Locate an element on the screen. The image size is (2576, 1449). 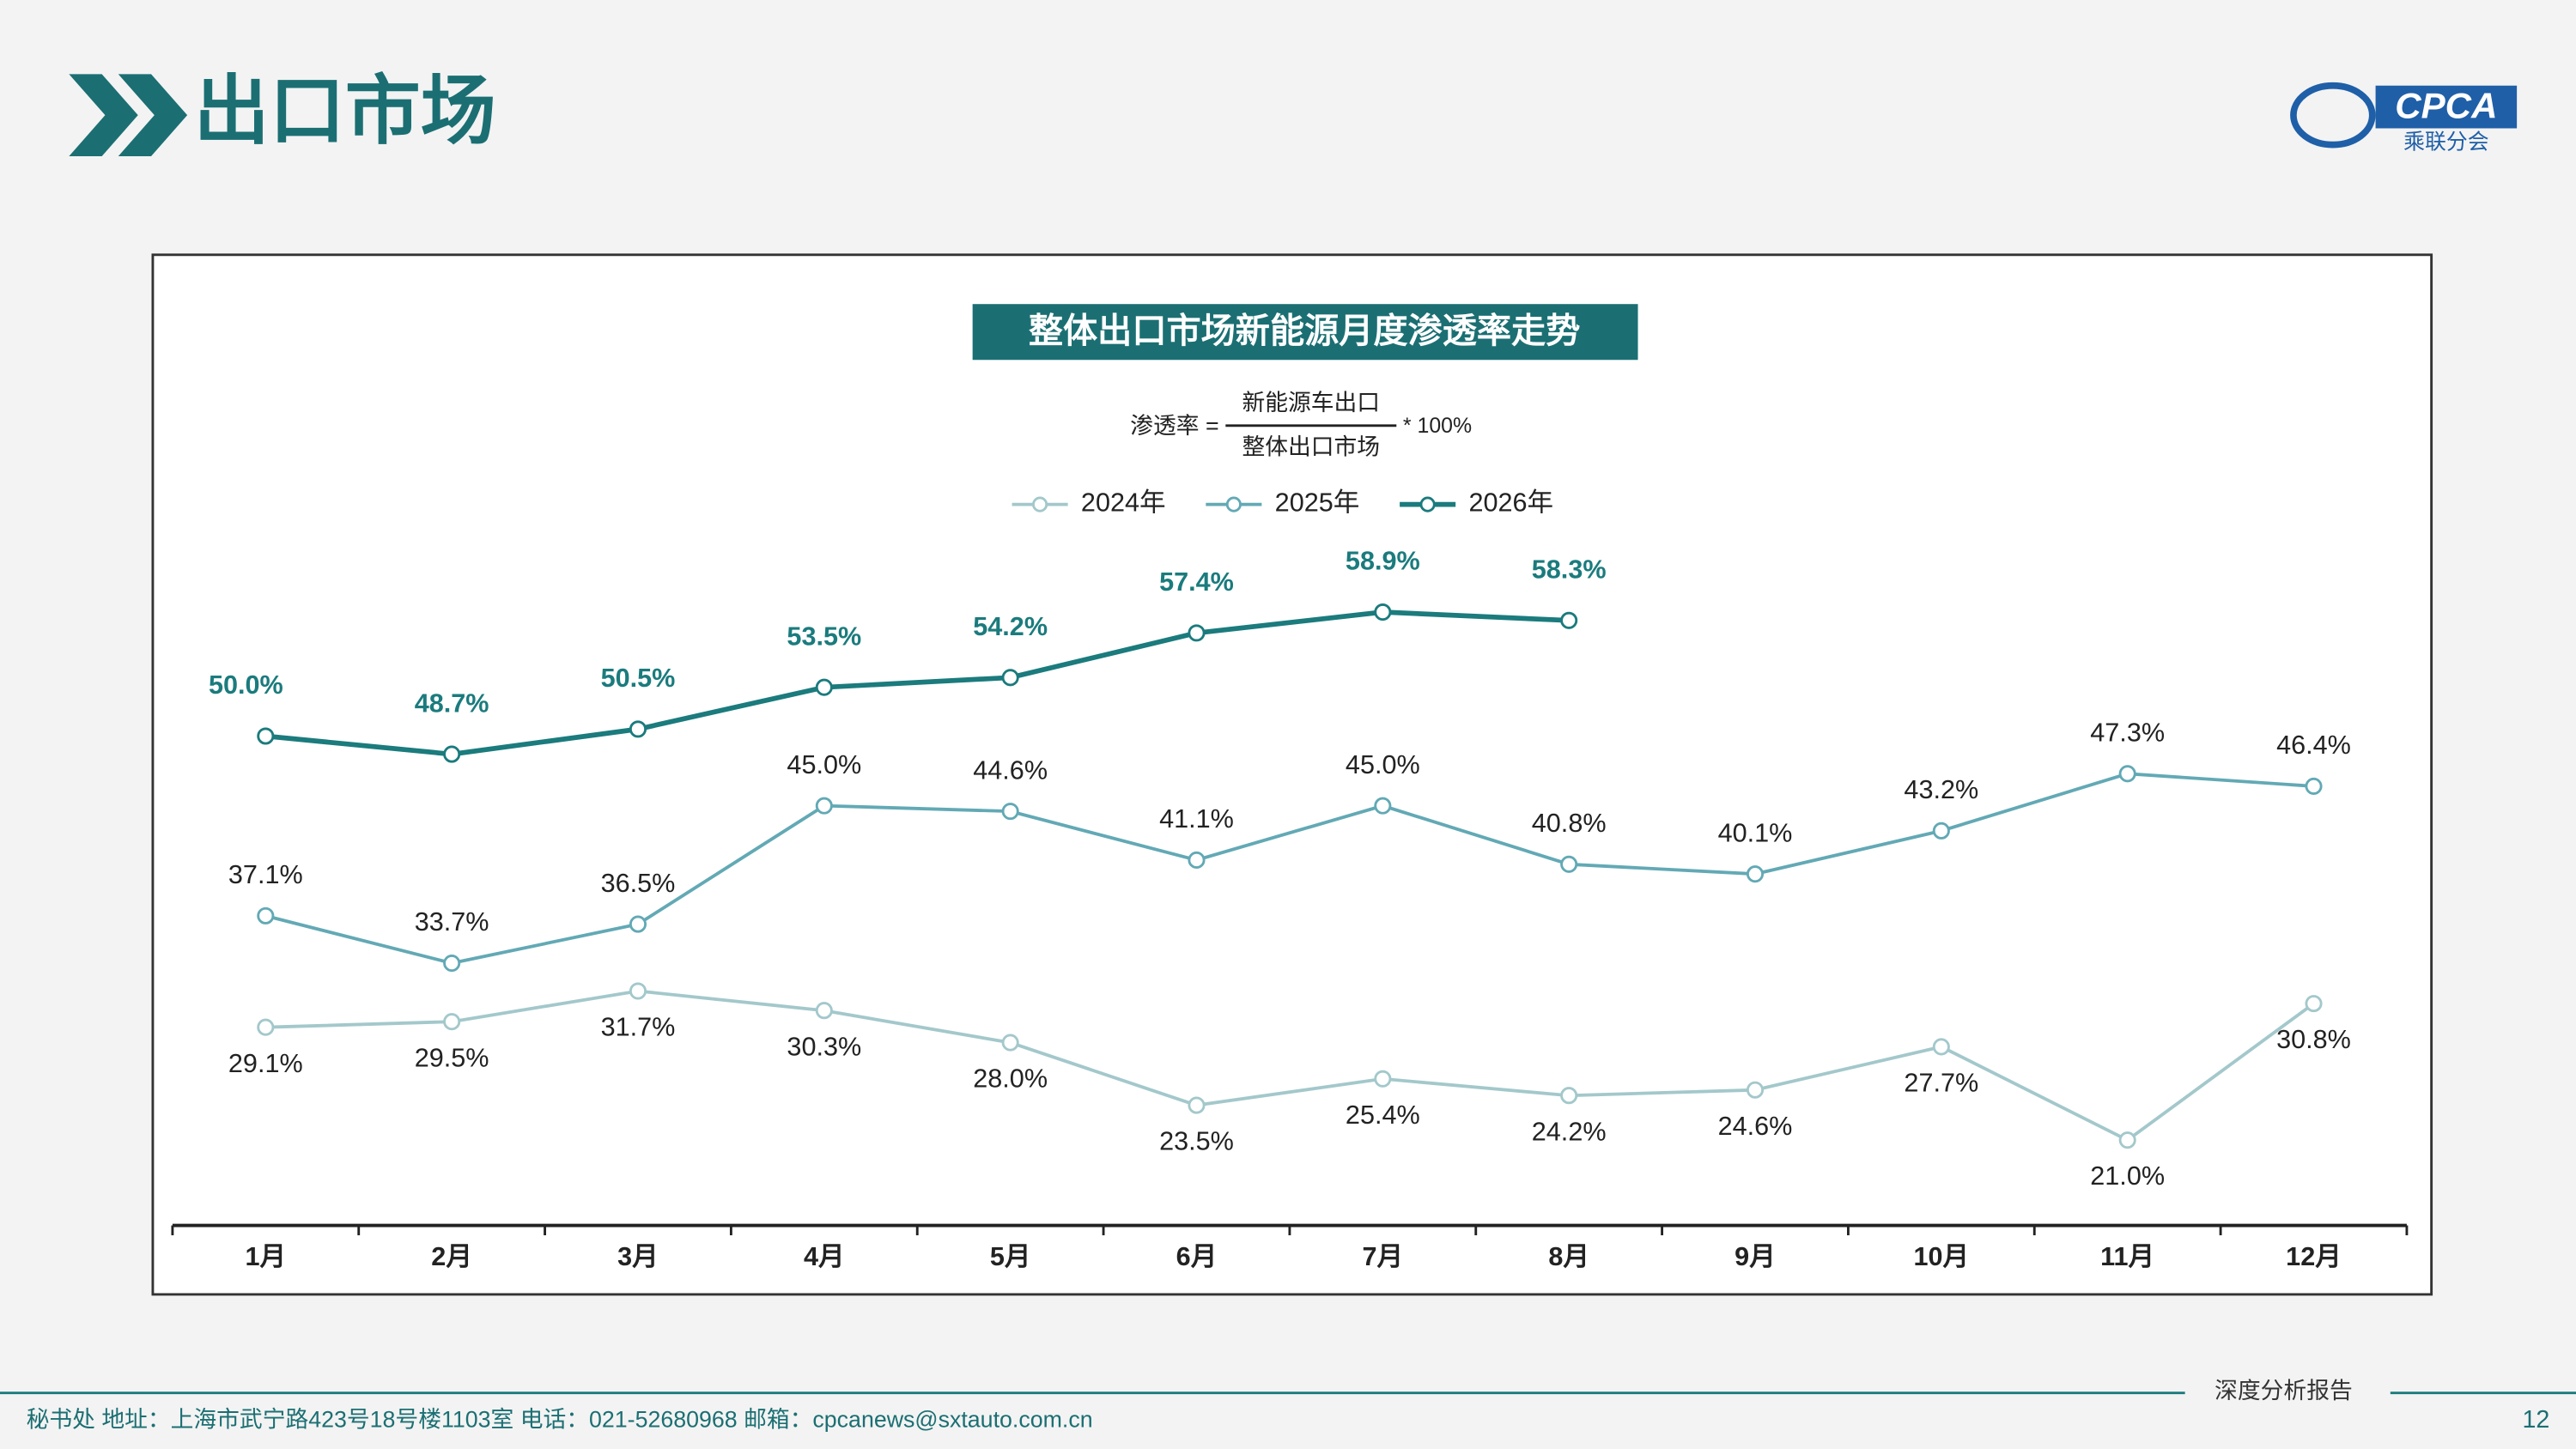
report-label: 深度分析报告 is located at coordinates (2284, 1391).